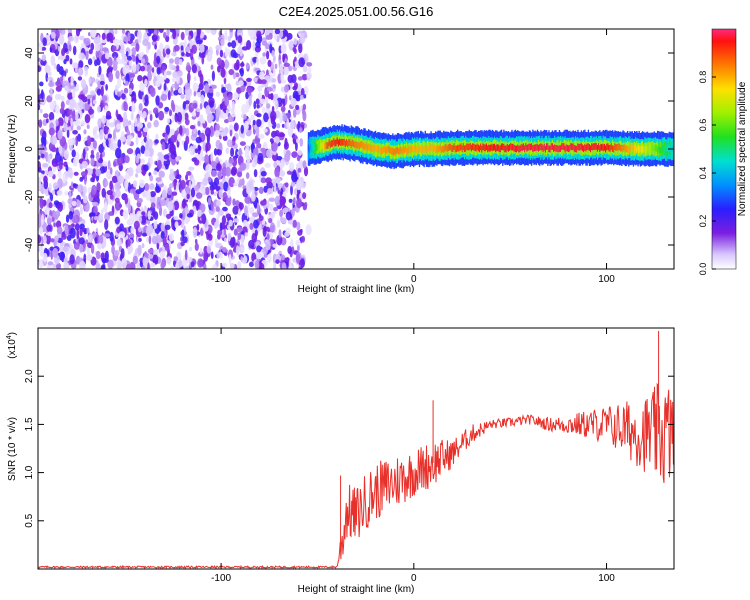 This screenshot has width=750, height=600. What do you see at coordinates (703, 77) in the screenshot?
I see `colorbar-tick-label: 0.8` at bounding box center [703, 77].